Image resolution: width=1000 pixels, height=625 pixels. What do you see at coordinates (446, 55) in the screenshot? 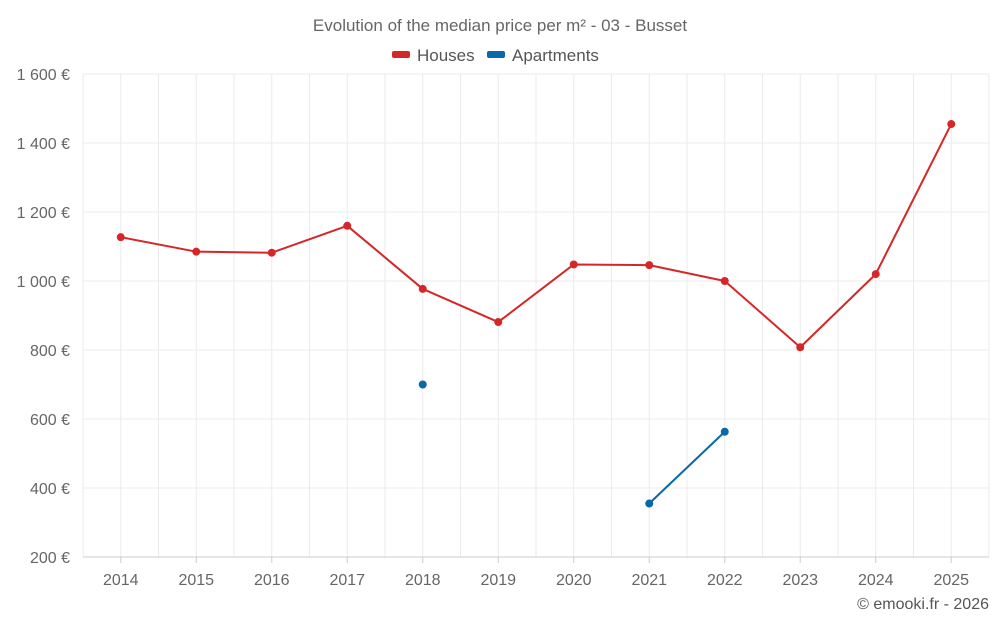
I see `legend-label: Houses` at bounding box center [446, 55].